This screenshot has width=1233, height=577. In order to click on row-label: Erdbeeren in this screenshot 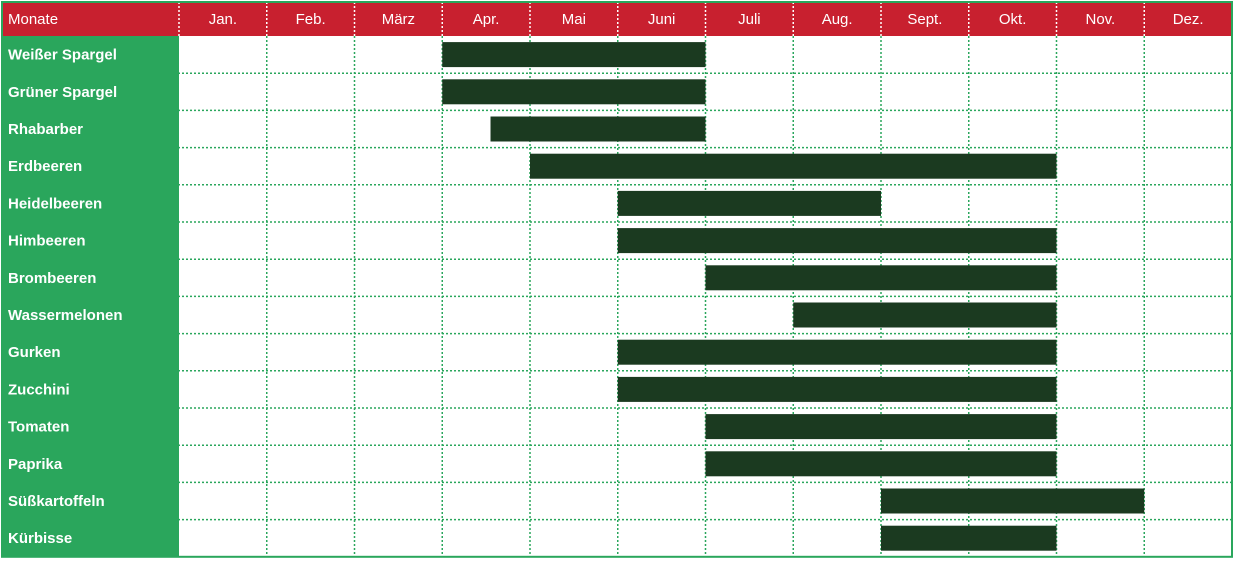, I will do `click(45, 166)`.